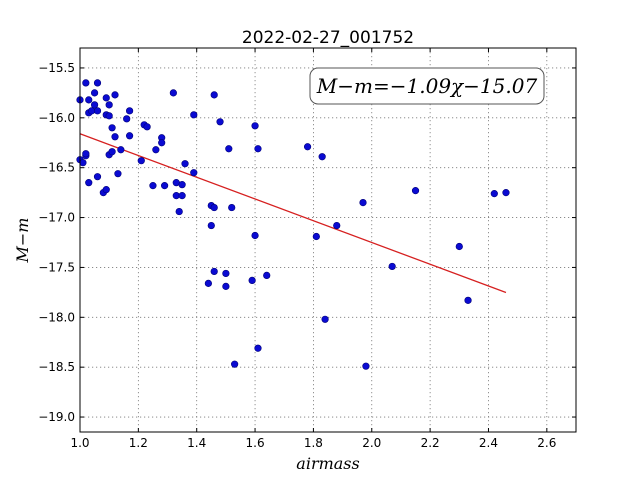 Image resolution: width=640 pixels, height=480 pixels. I want to click on y-tick-label: −18.0, so click(56, 317).